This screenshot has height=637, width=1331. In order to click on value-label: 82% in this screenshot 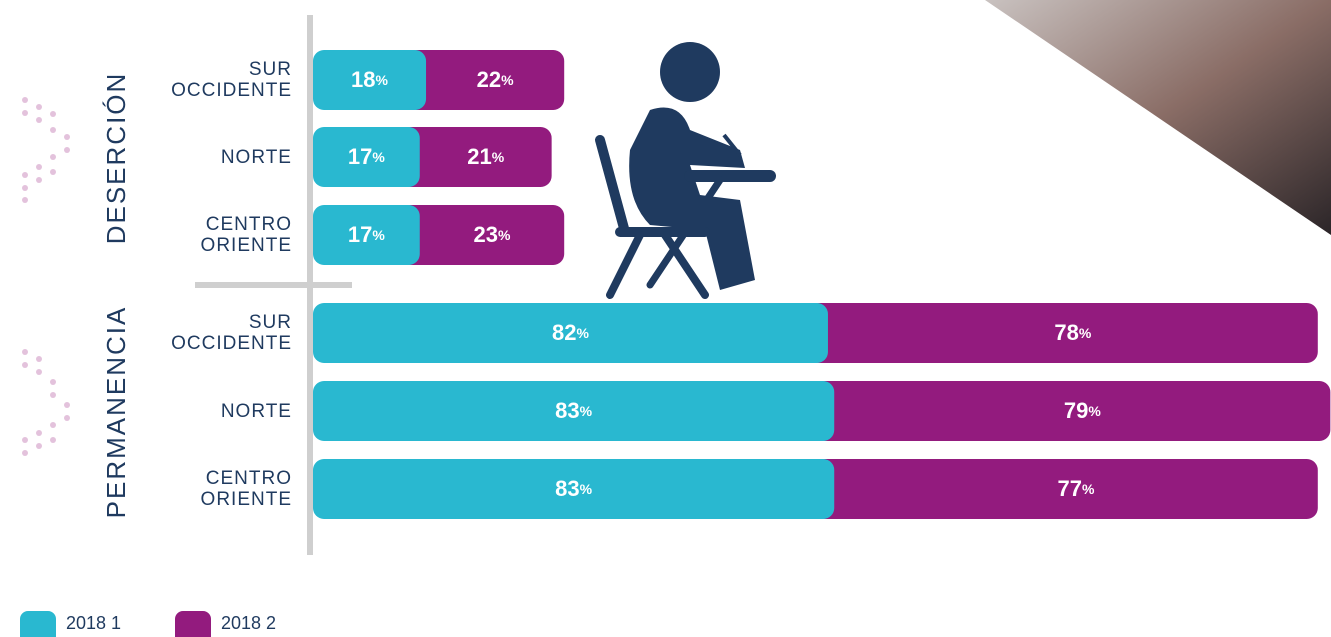, I will do `click(570, 332)`.